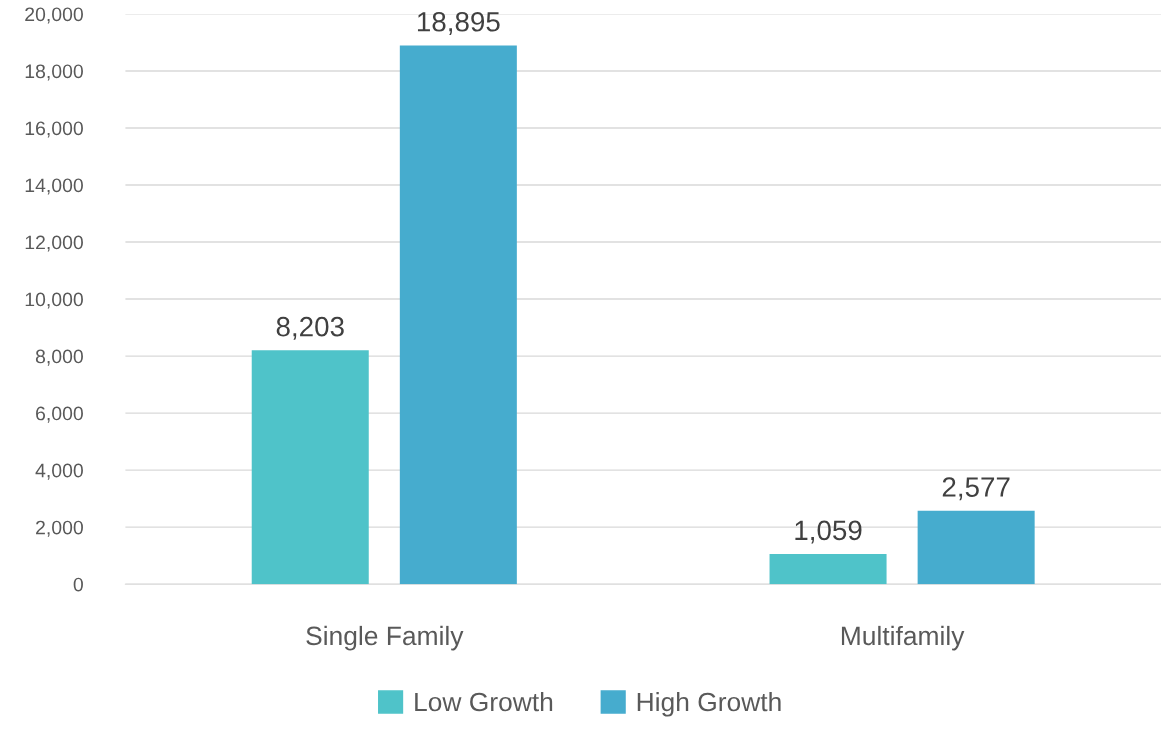 This screenshot has width=1161, height=733. Describe the element at coordinates (54, 243) in the screenshot. I see `y-tick-label: 12,000` at that location.